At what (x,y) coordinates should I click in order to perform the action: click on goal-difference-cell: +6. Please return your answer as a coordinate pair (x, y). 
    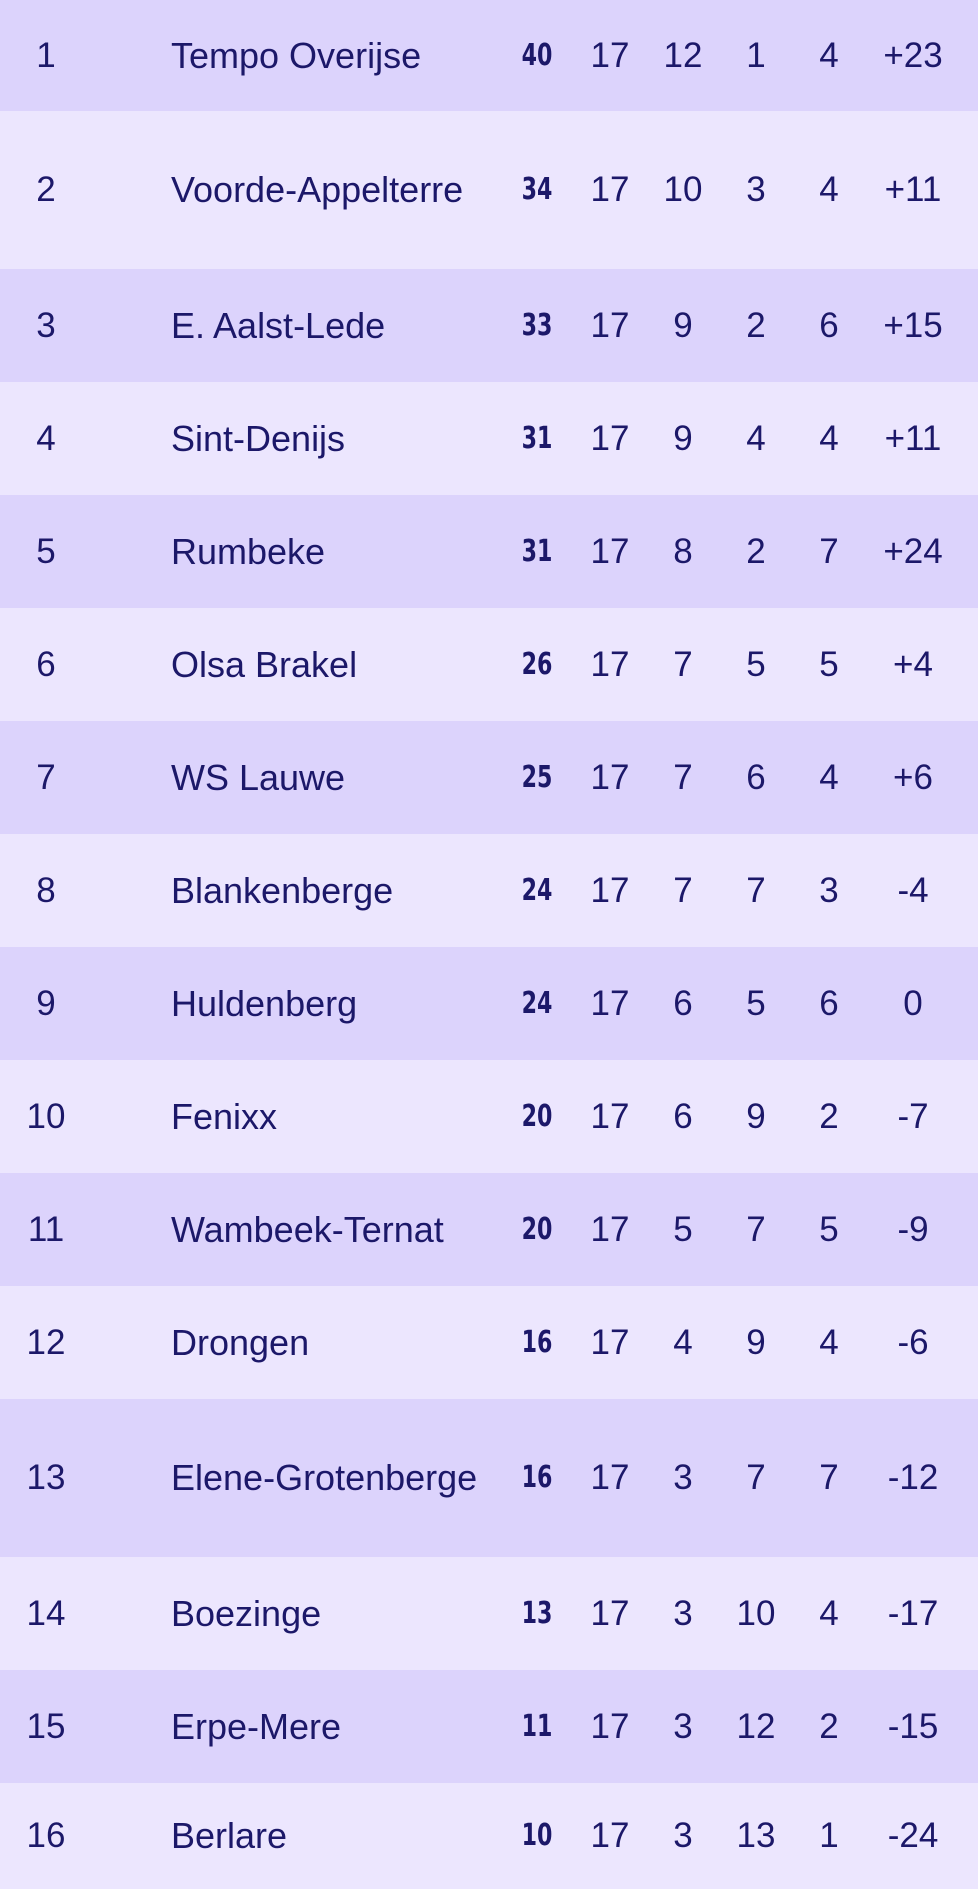
    Looking at the image, I should click on (913, 777).